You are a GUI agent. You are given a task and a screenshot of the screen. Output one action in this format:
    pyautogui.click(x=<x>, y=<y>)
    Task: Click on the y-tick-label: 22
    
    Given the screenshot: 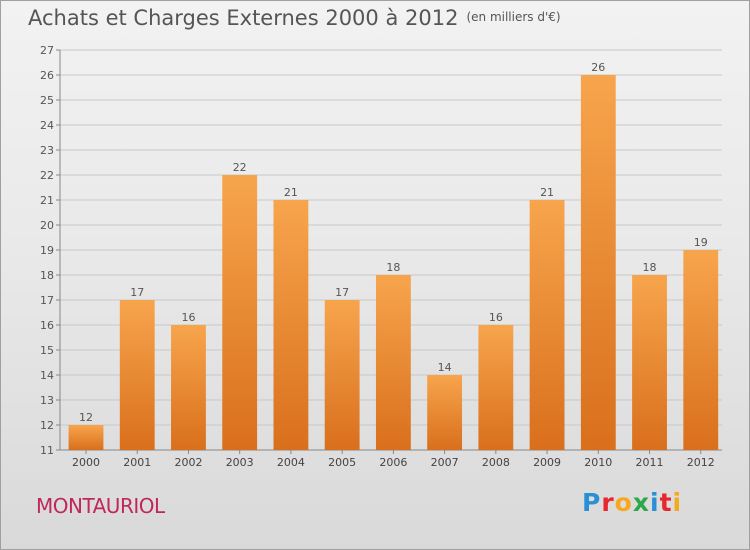 What is the action you would take?
    pyautogui.click(x=47, y=175)
    